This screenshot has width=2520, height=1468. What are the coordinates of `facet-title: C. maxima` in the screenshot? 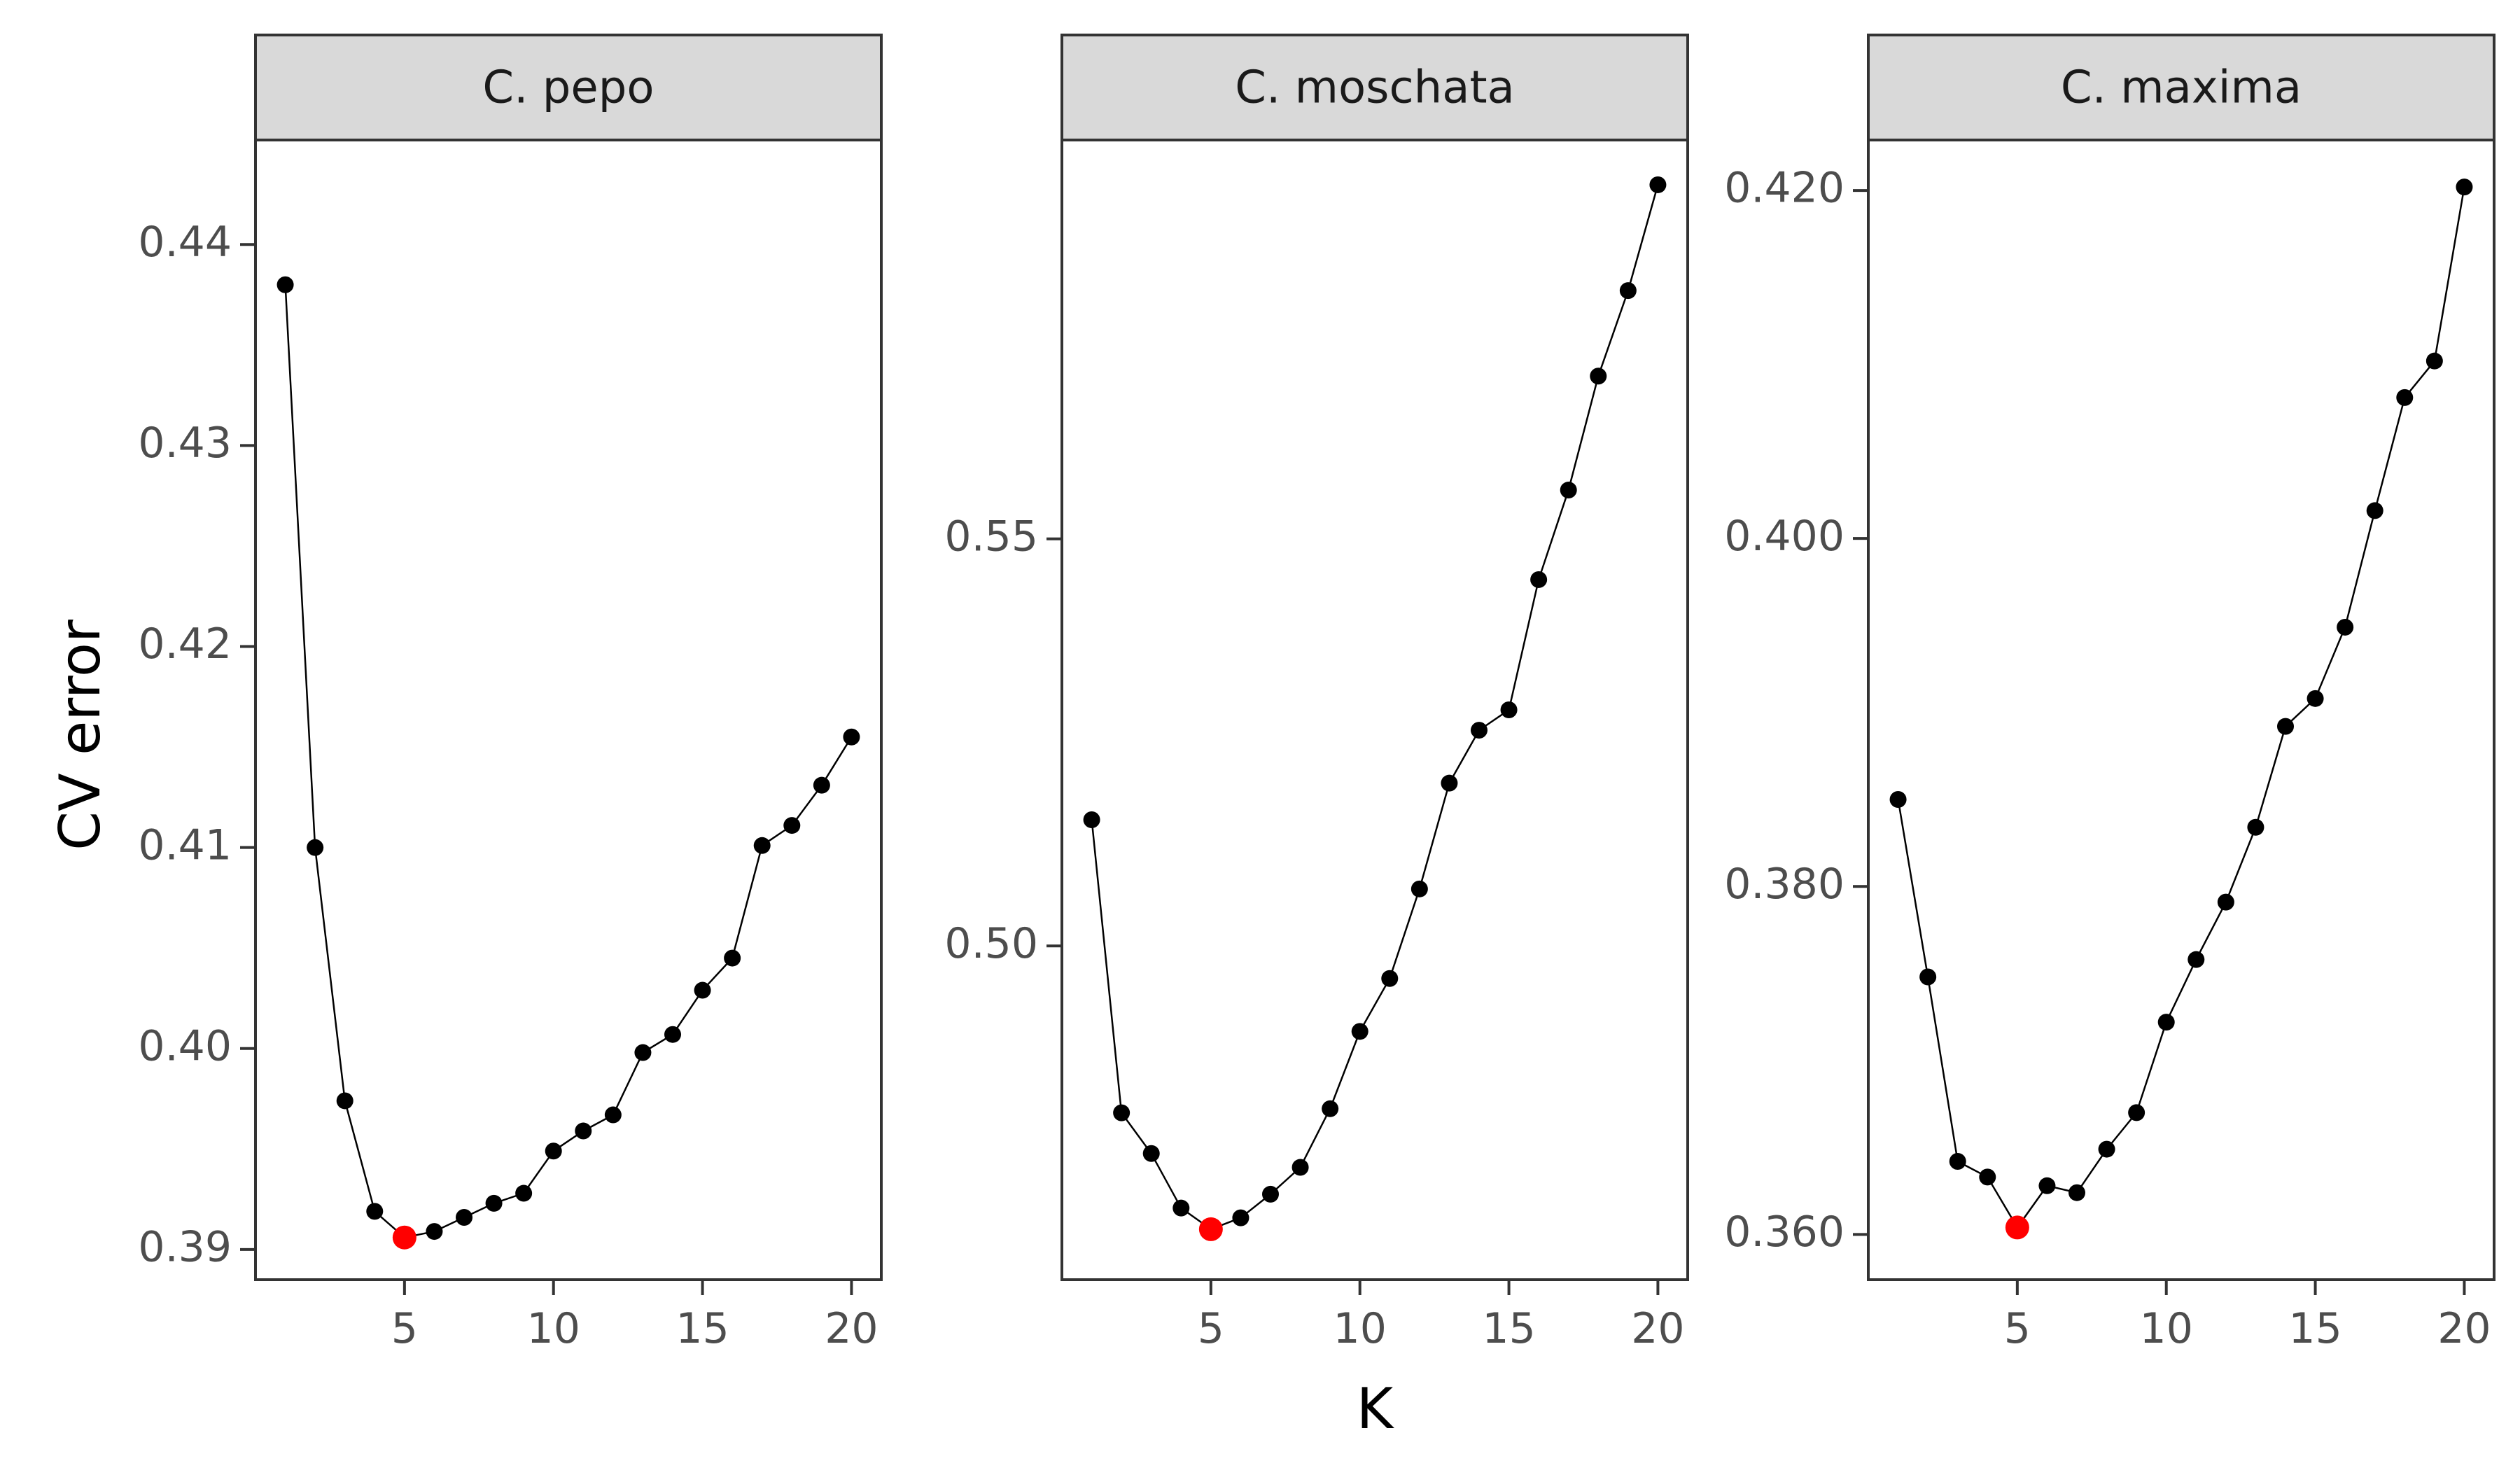 It's located at (2181, 88).